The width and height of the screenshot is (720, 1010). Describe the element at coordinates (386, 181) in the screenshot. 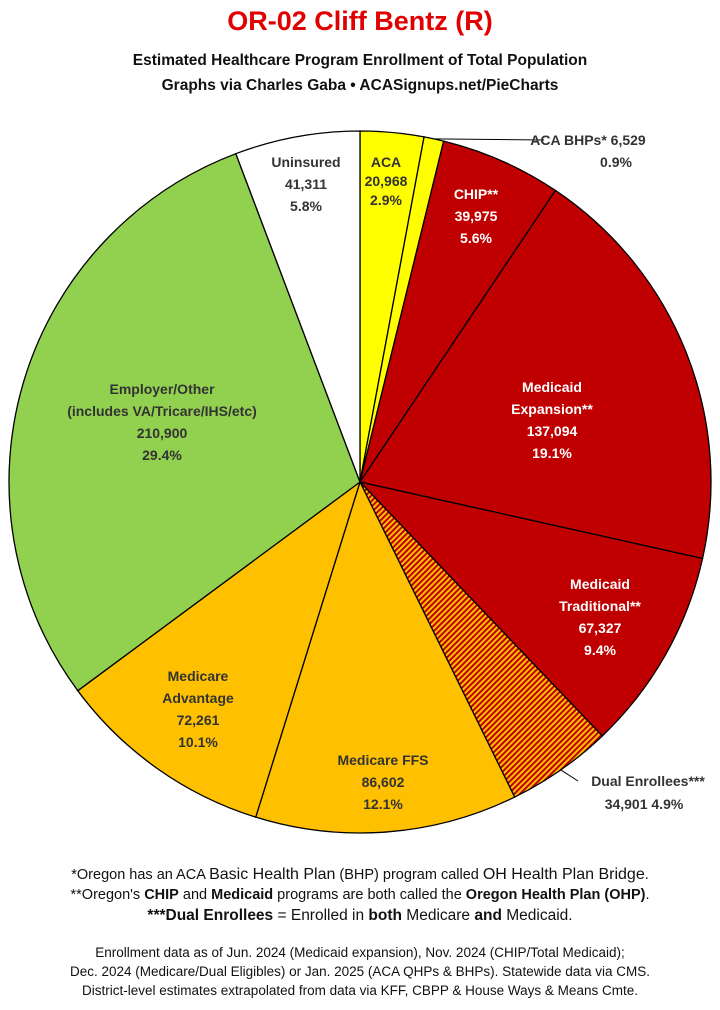

I see `slice-value-aca: 20,968` at that location.